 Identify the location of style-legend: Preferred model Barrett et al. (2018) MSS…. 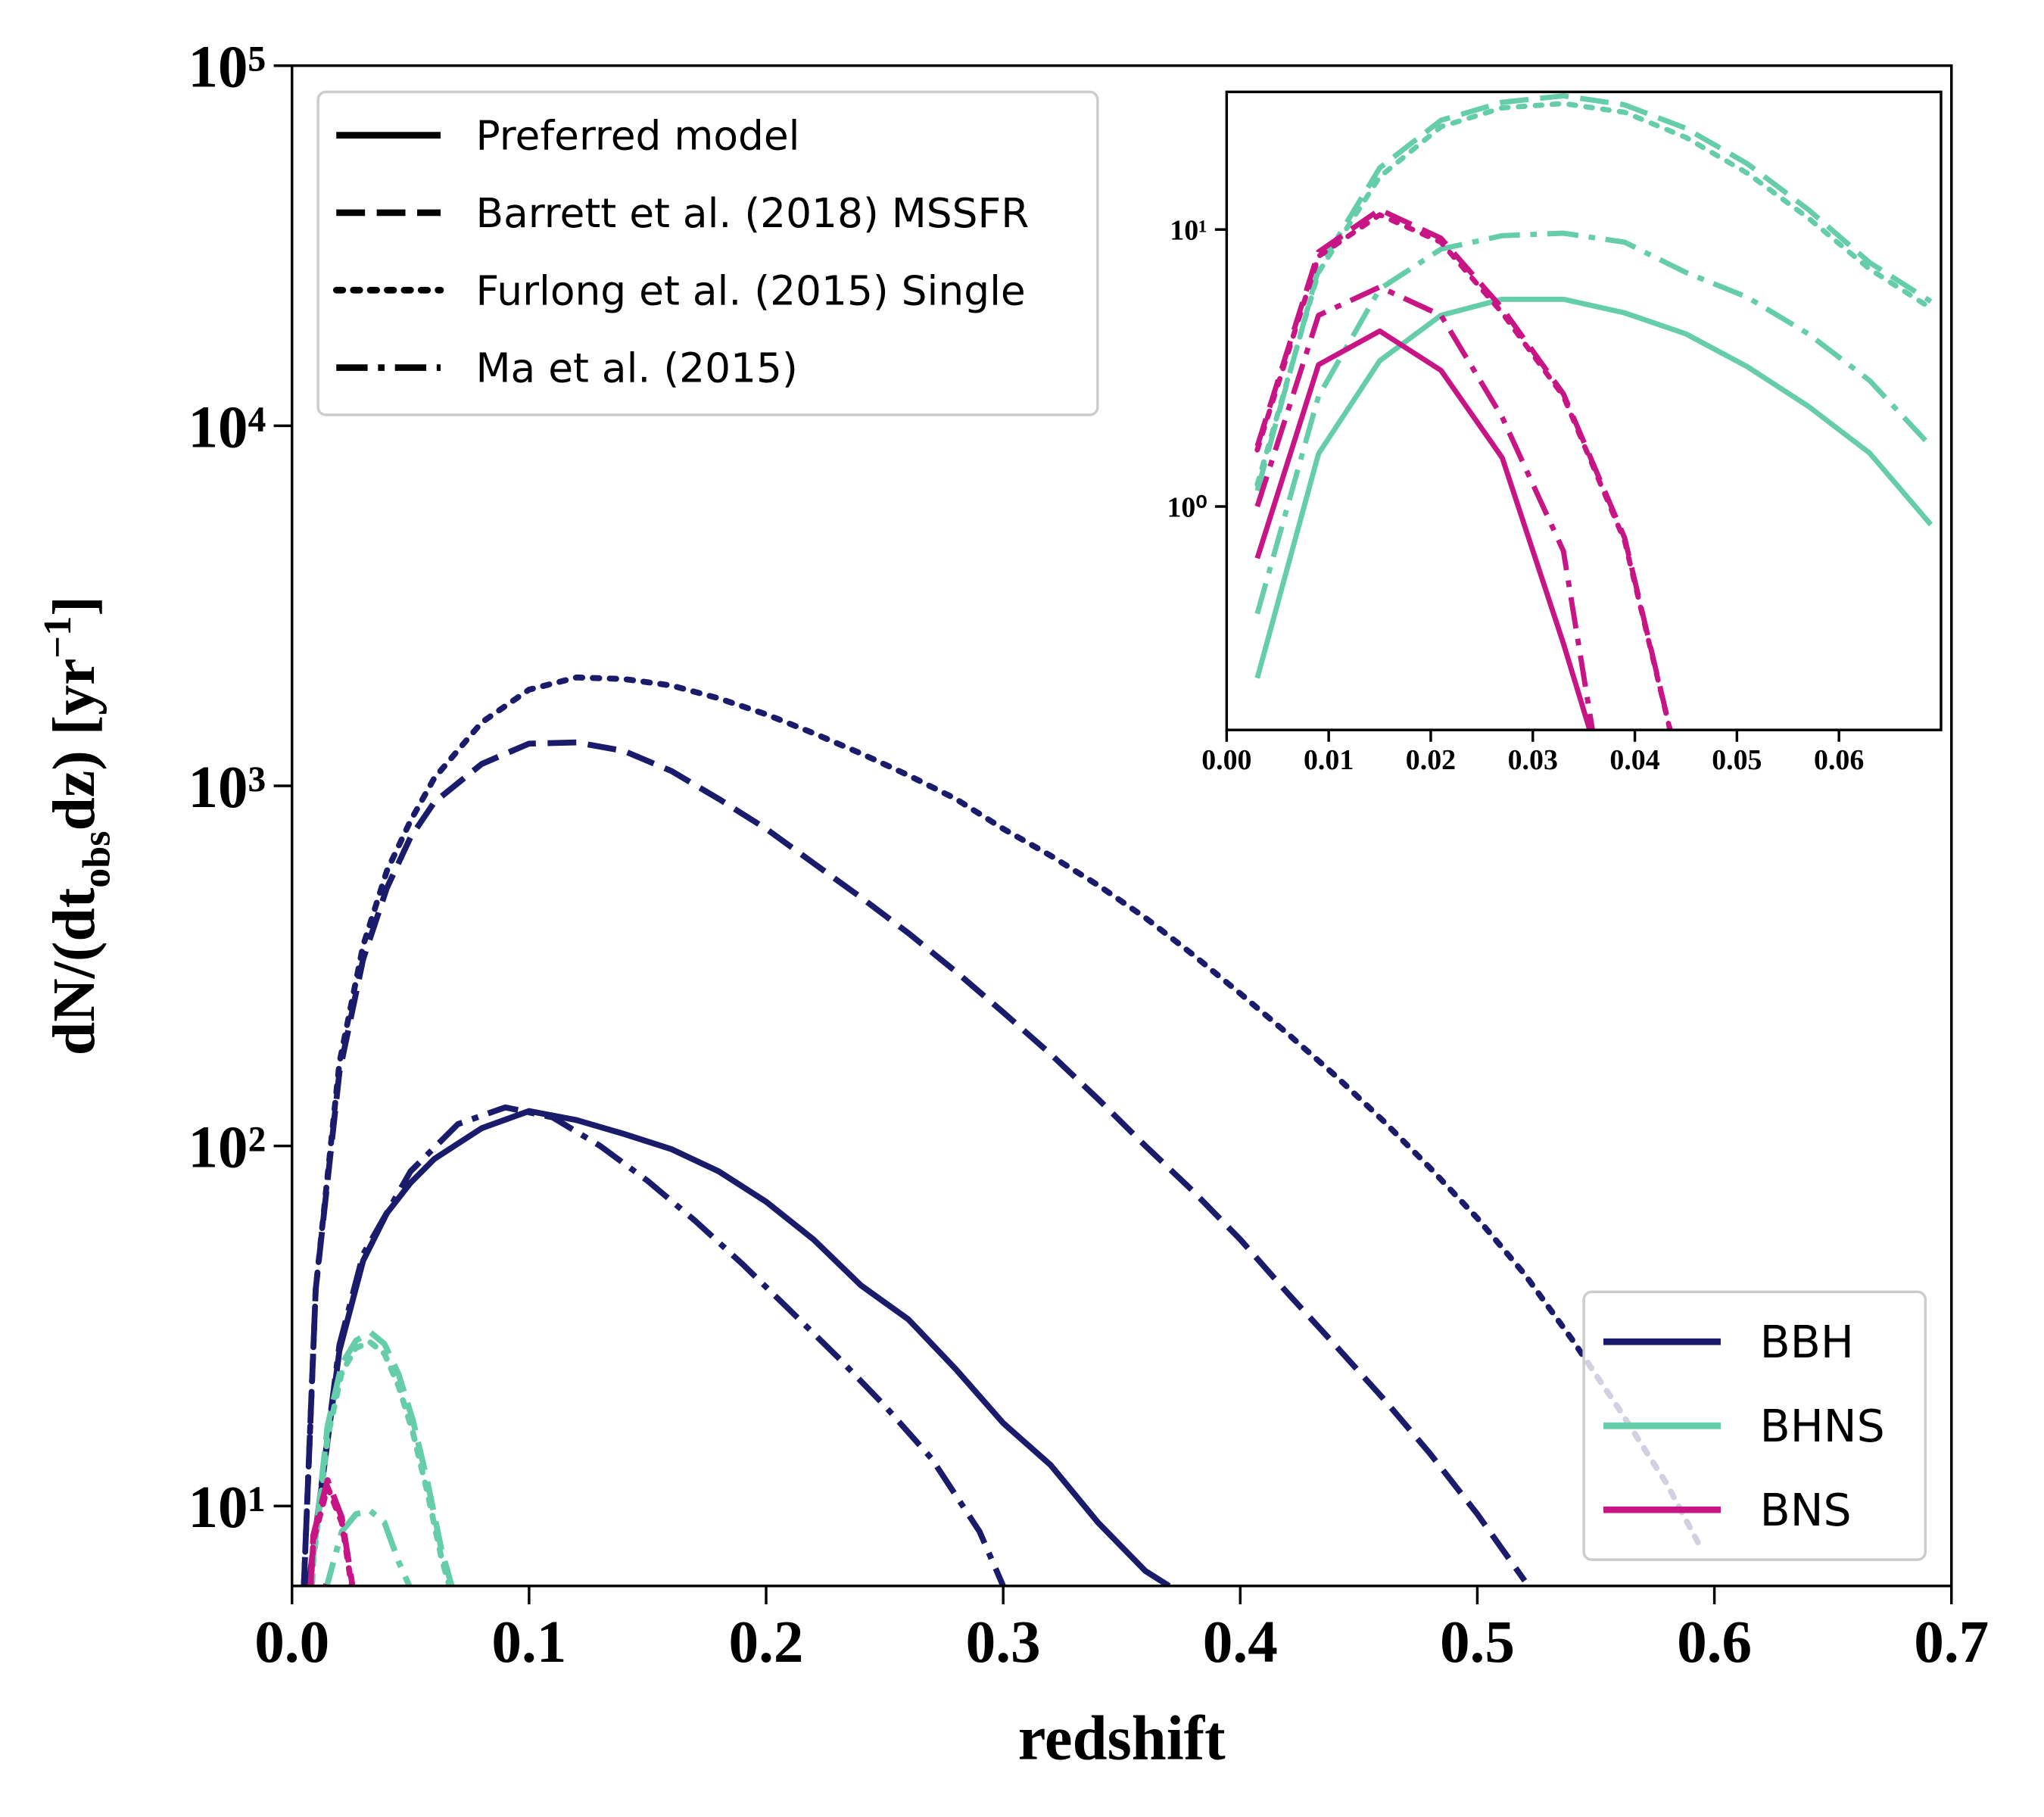
(707, 253).